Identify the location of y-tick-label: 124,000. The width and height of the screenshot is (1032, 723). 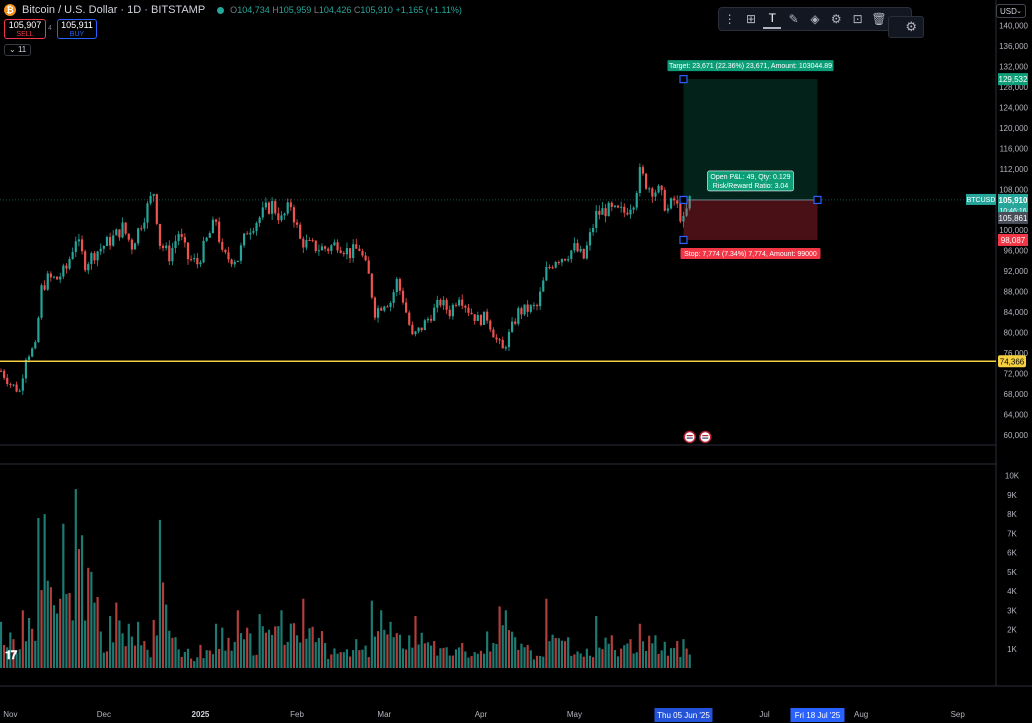
(1013, 107).